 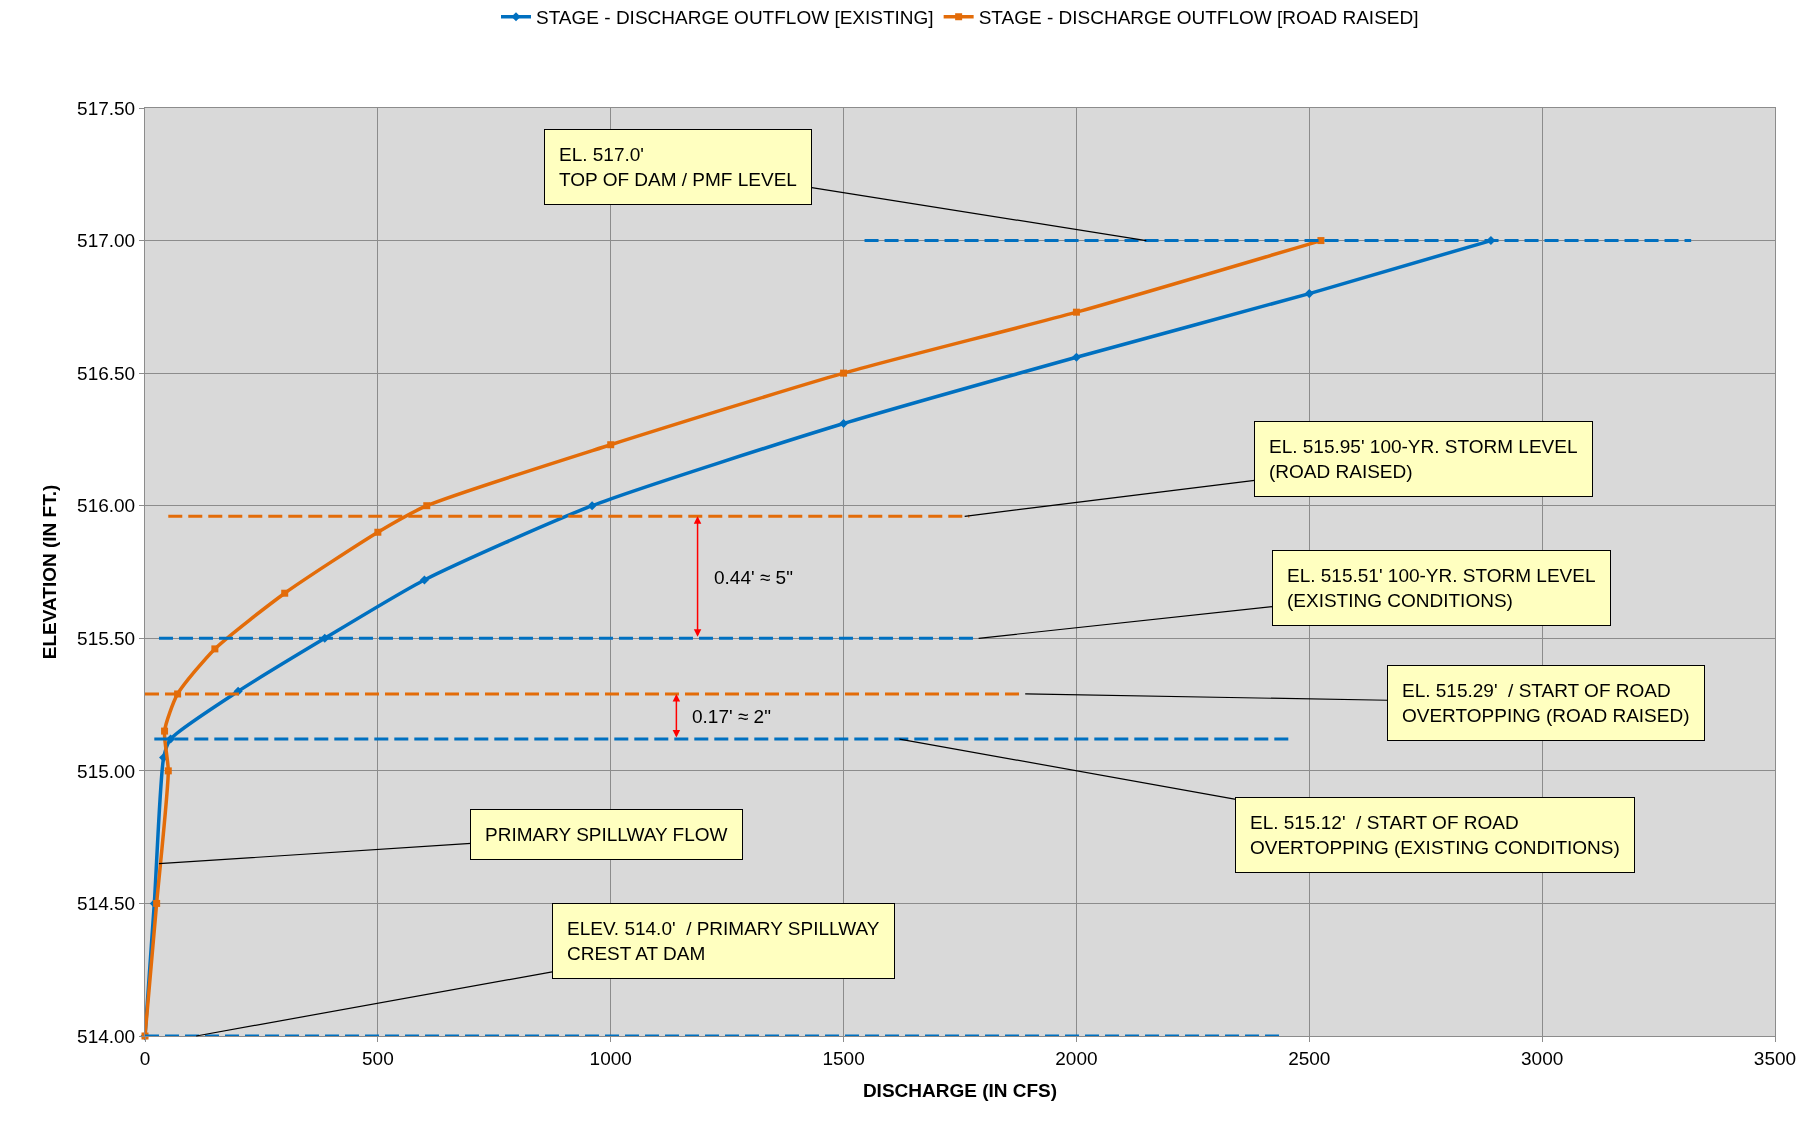 I want to click on x-tick-label: 500, so click(x=378, y=1058).